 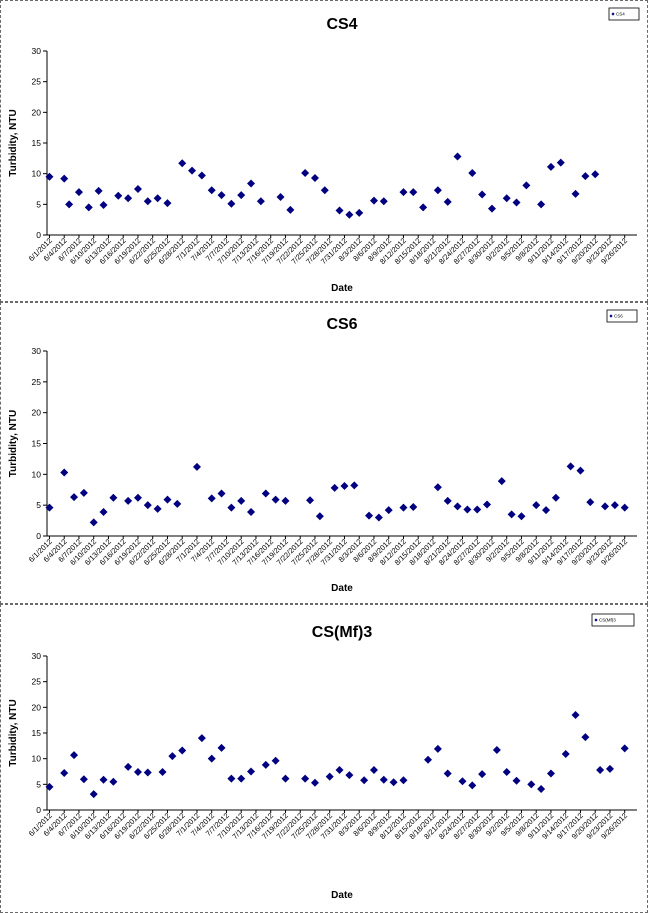 I want to click on legend-label: CS(Mf)3, so click(x=607, y=620).